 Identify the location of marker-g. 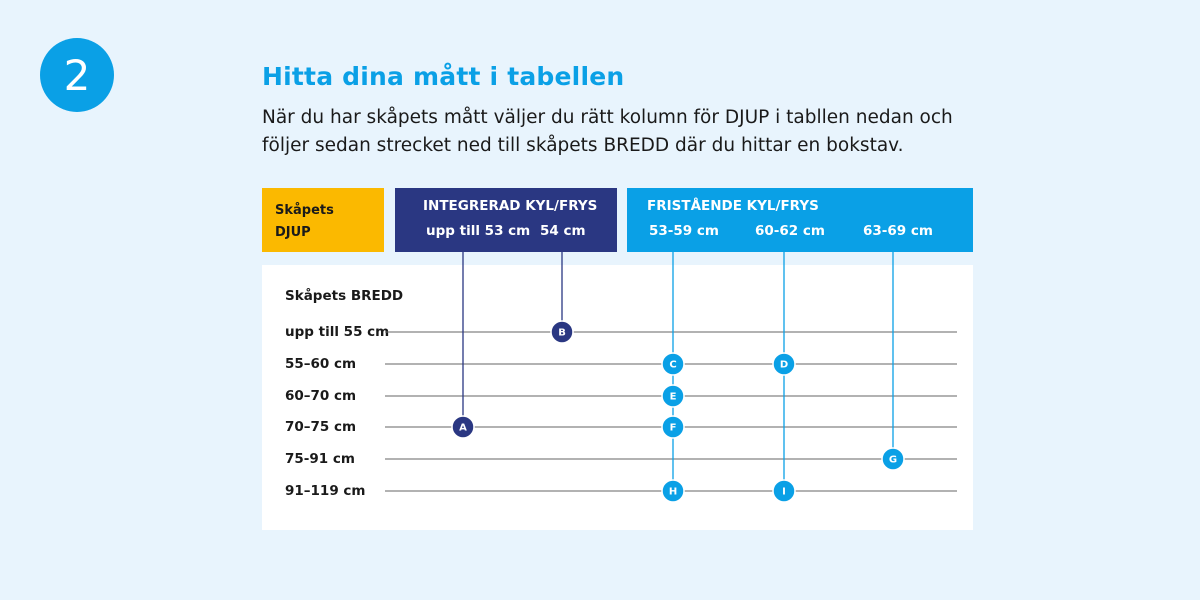
(893, 459).